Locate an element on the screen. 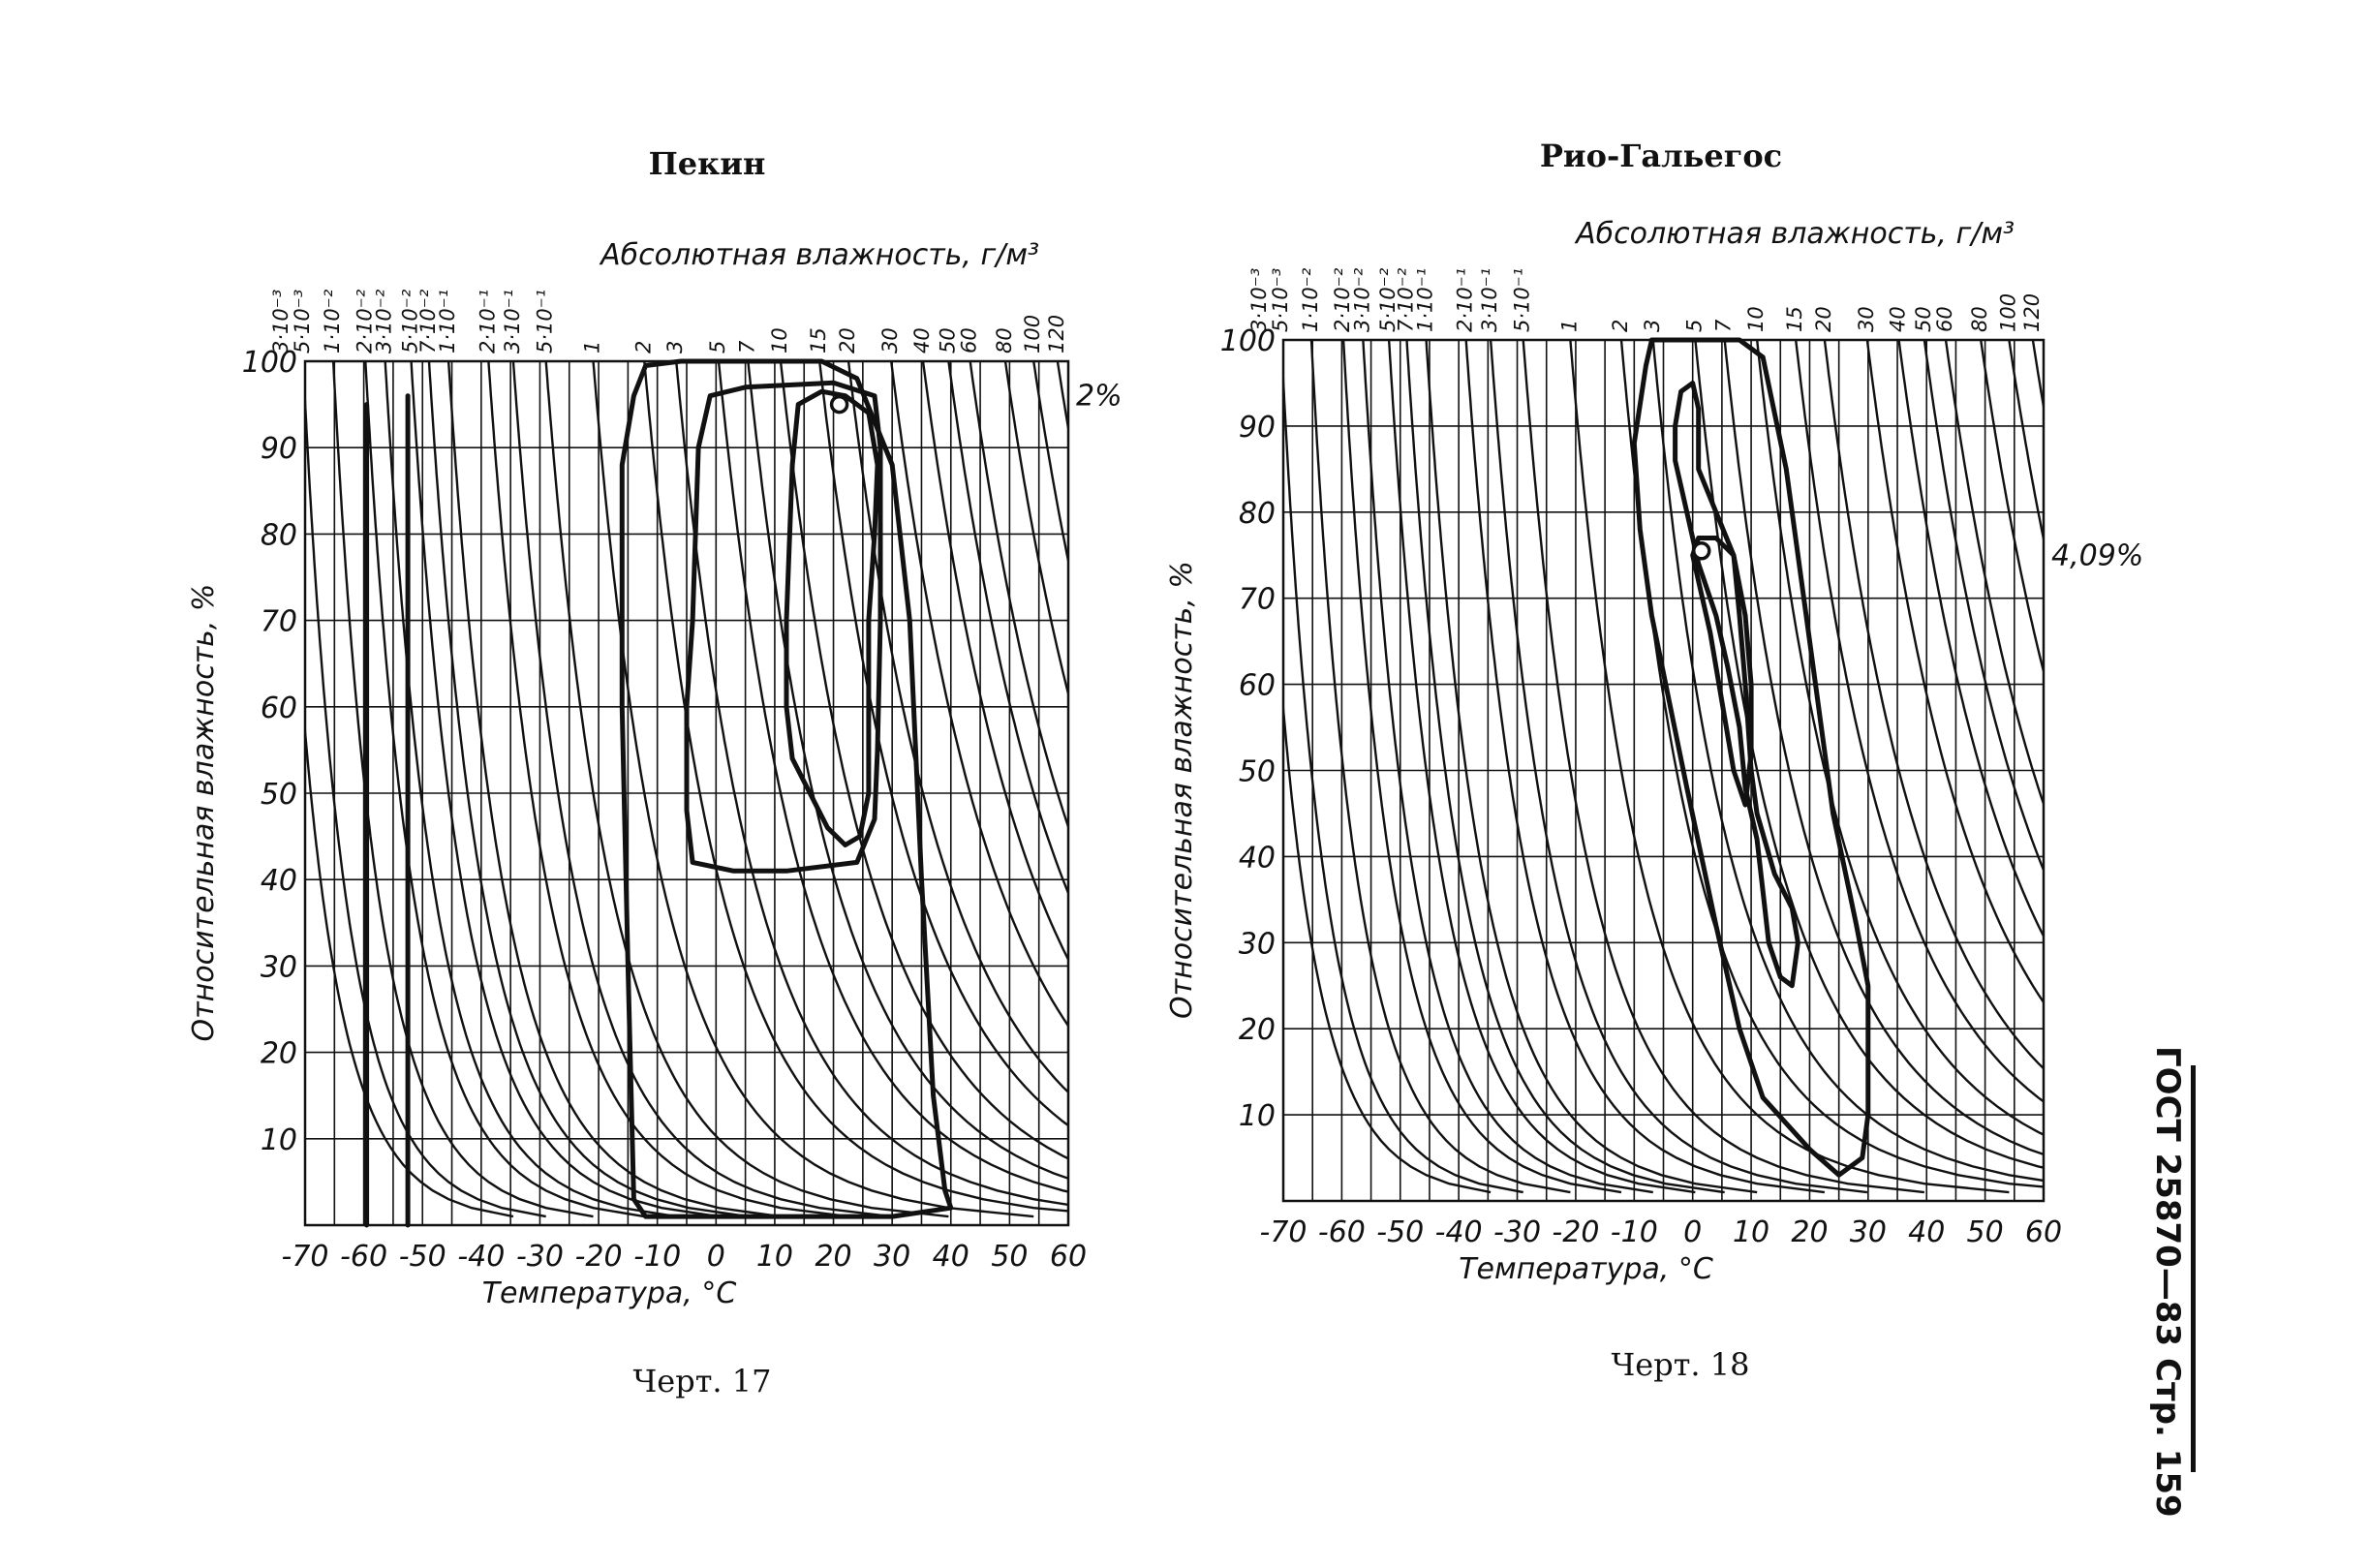 The image size is (2369, 1568). x-tick-label: 40 is located at coordinates (951, 1257).